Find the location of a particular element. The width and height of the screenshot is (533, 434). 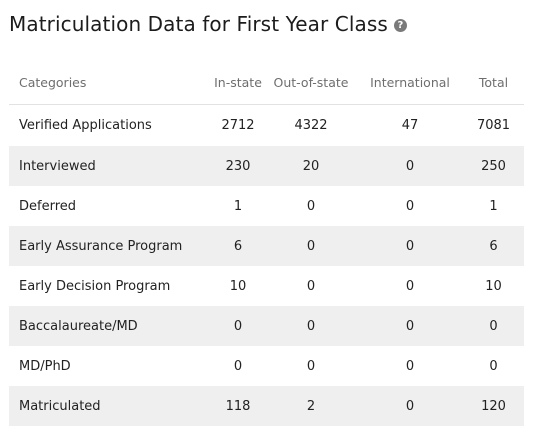

row-total: 1 is located at coordinates (493, 206).